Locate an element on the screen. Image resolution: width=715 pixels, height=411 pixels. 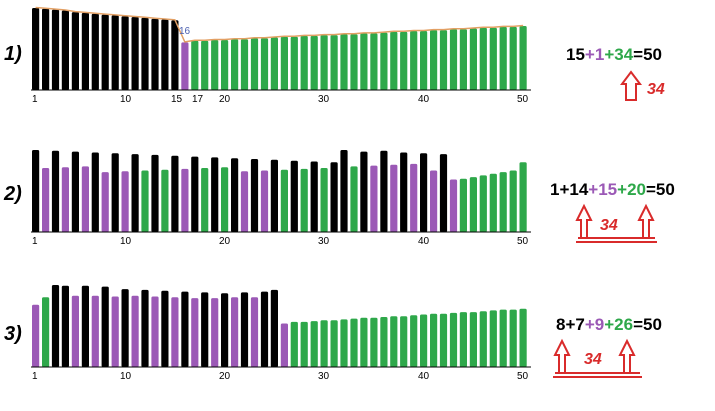
row-2-label: 2) is located at coordinates (12, 194).